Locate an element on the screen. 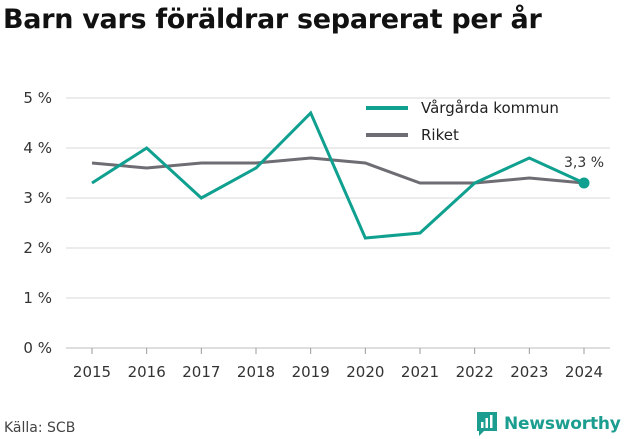  x-tick-label: 2019 is located at coordinates (311, 372).